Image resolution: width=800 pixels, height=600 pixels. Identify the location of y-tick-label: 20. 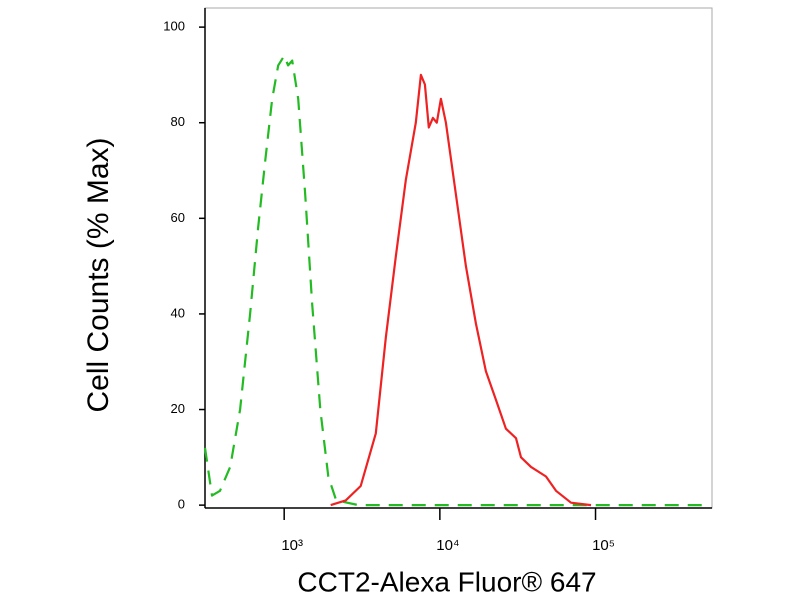
(178, 408).